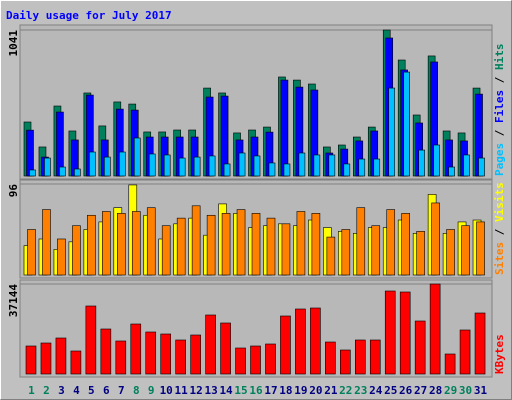 This screenshot has width=512, height=400. Describe the element at coordinates (499, 106) in the screenshot. I see `legend-entry: Files` at that location.